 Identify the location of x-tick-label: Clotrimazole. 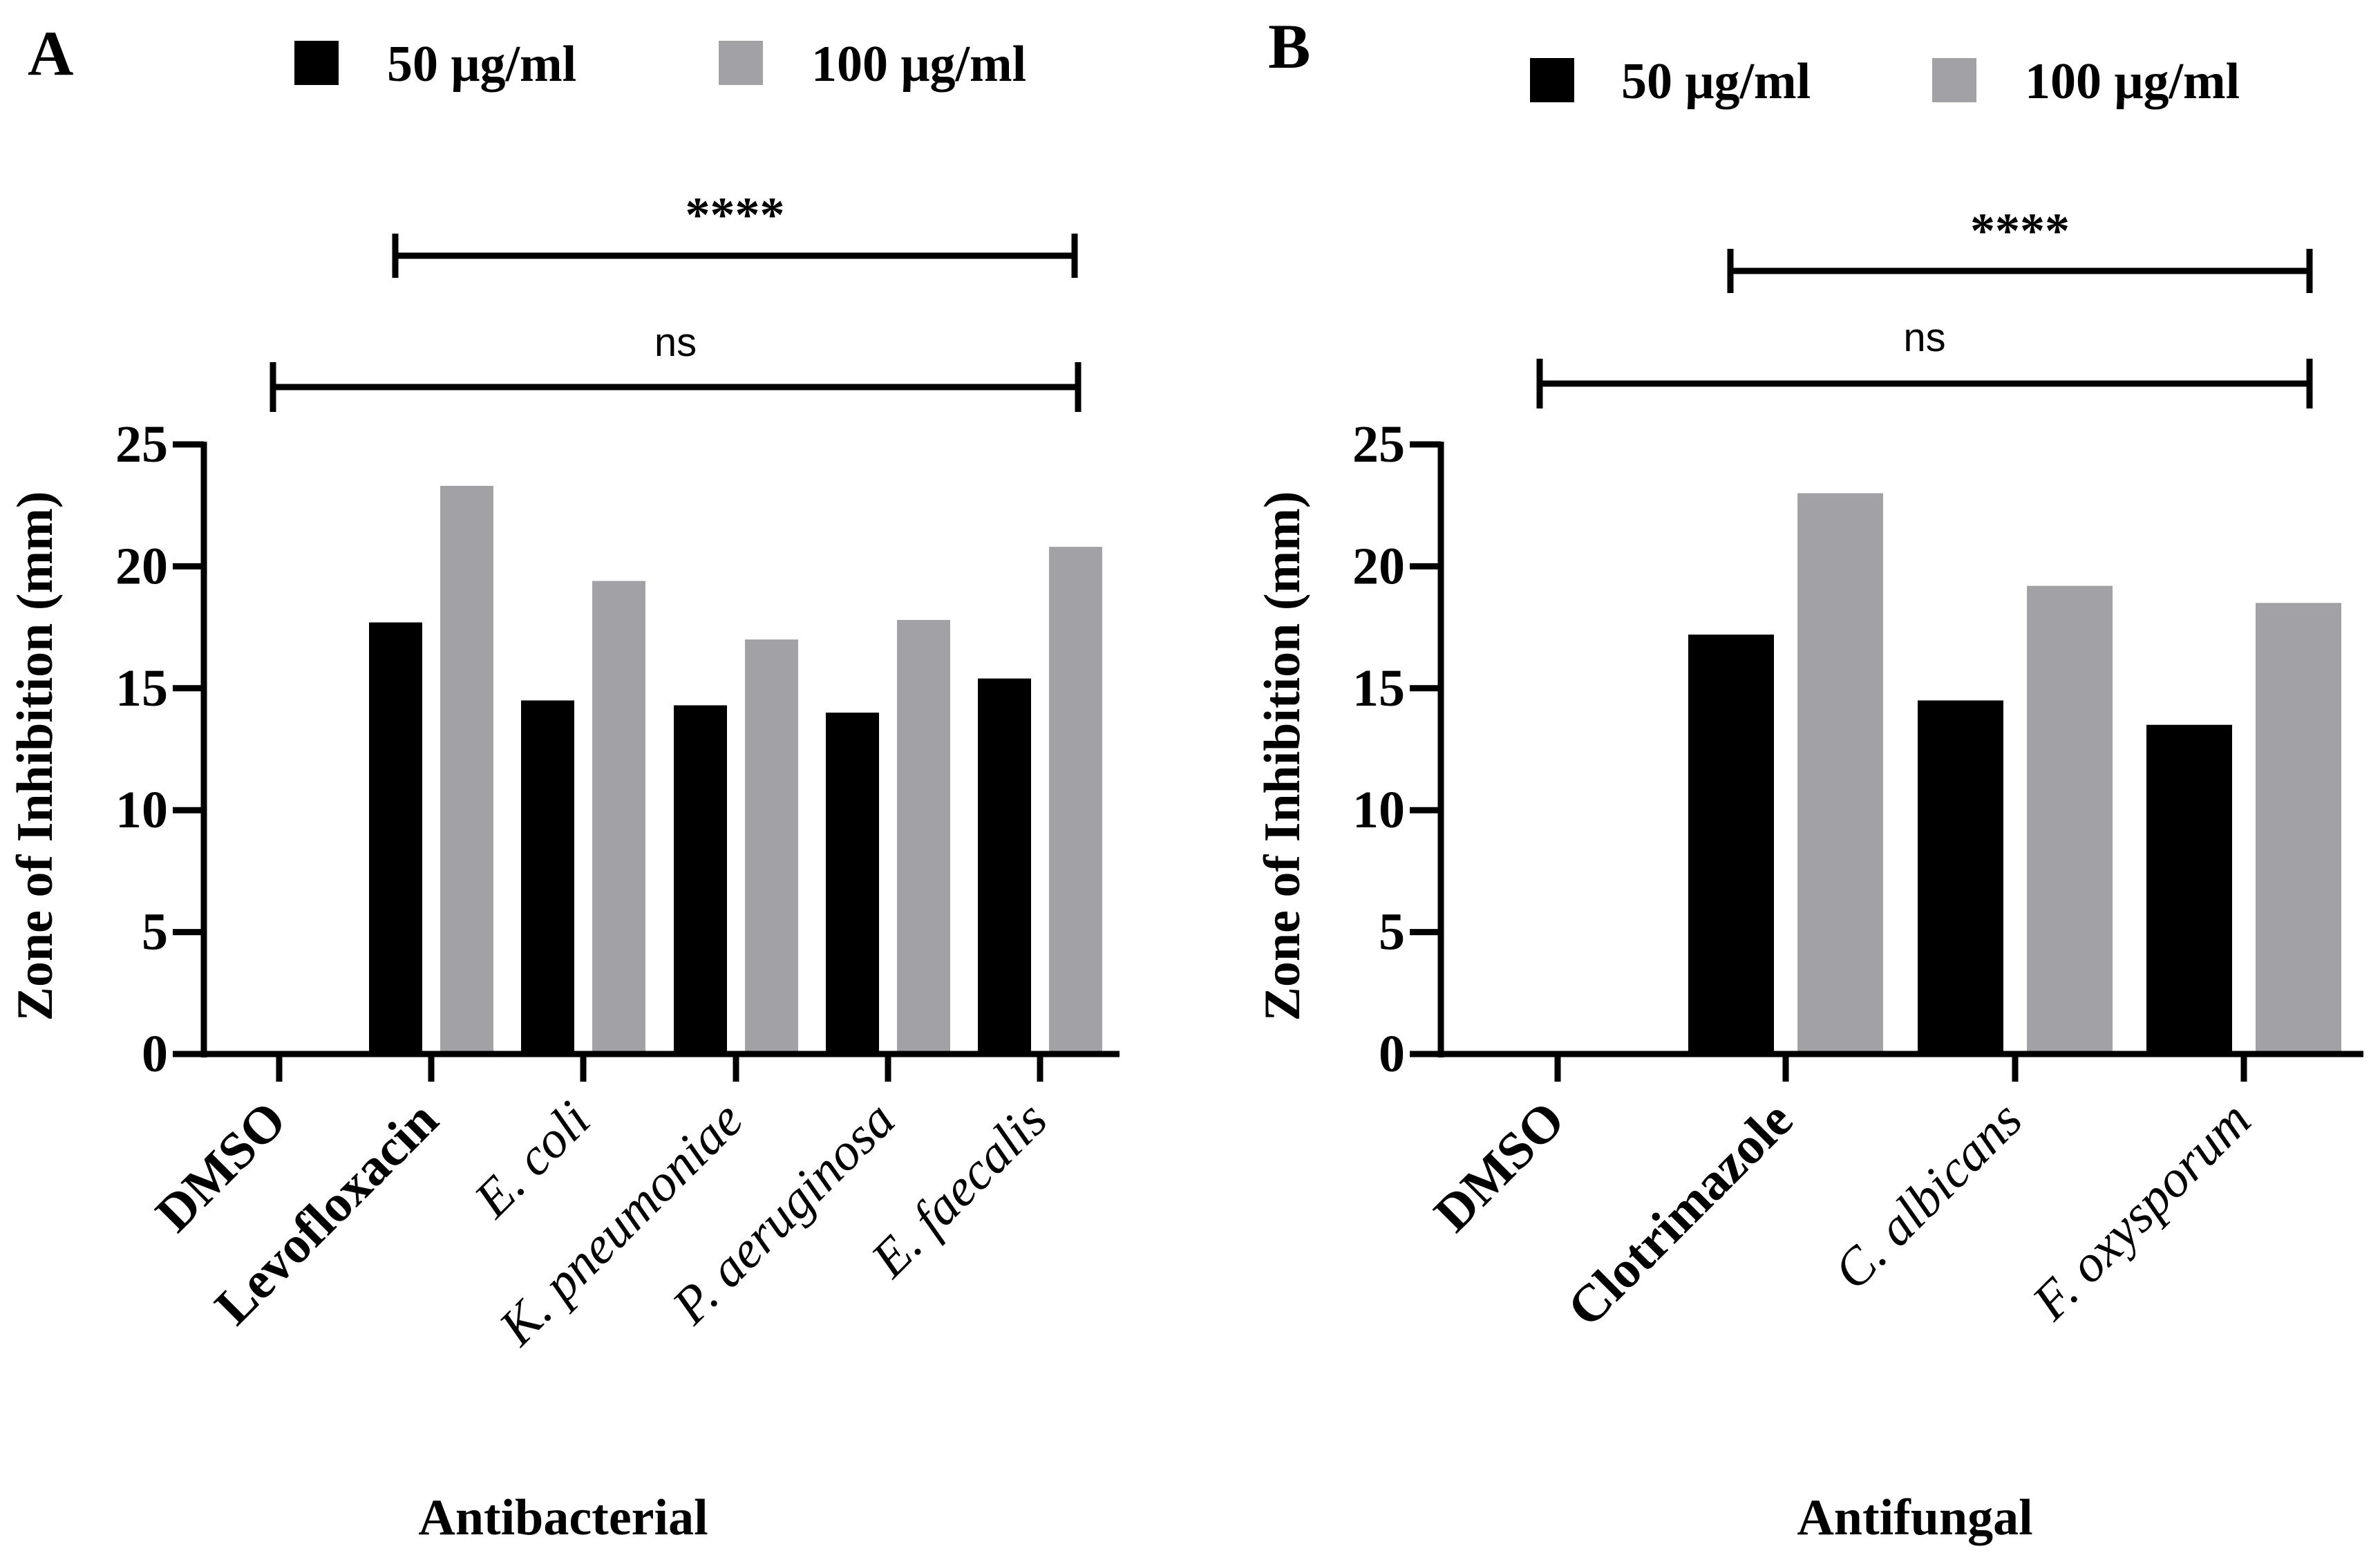
(1680, 1215).